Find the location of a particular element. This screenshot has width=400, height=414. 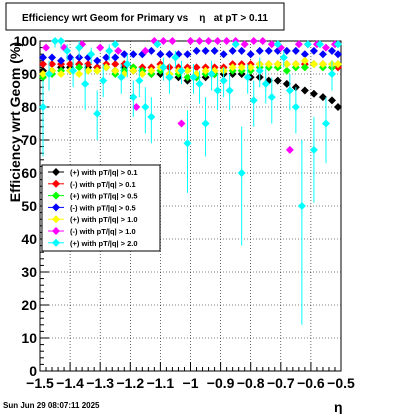

legend-label: (+) with pT/|q| > 0.5 is located at coordinates (104, 196).